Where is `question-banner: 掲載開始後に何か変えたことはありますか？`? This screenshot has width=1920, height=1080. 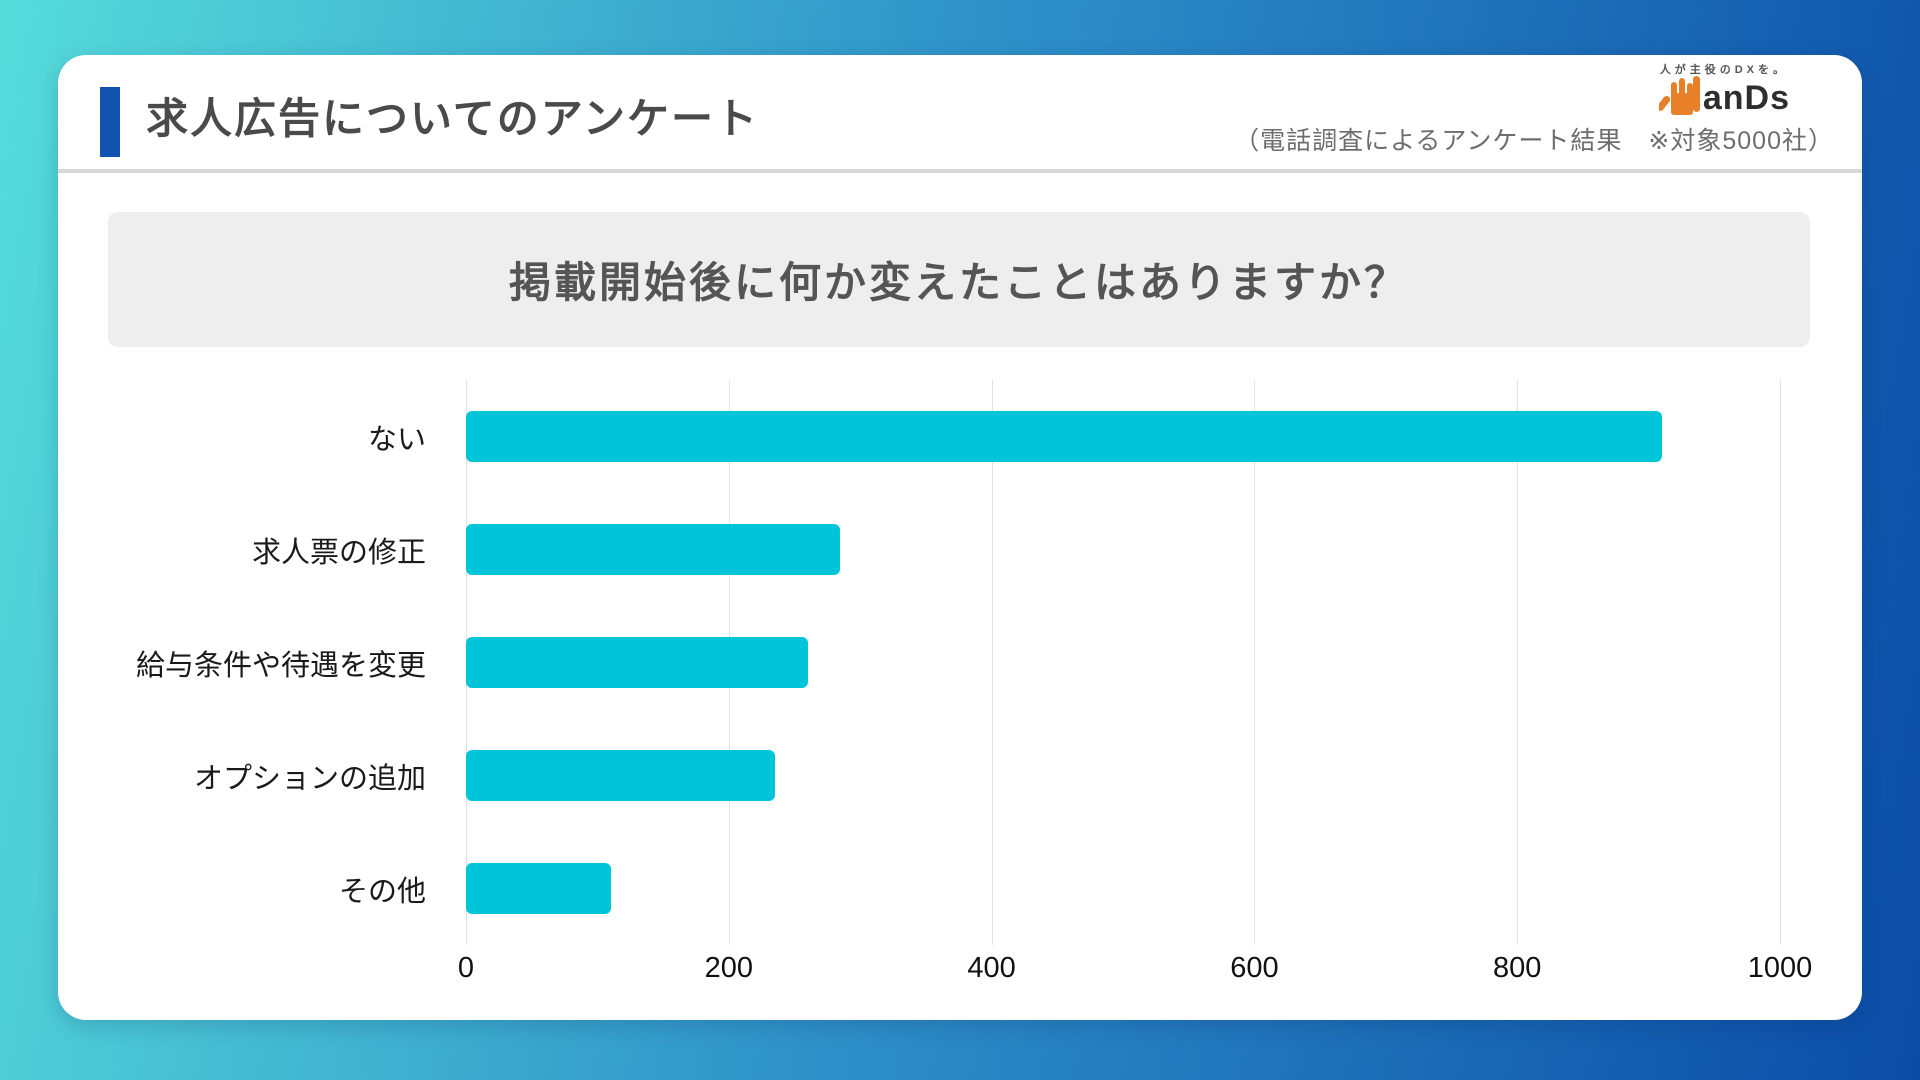
question-banner: 掲載開始後に何か変えたことはありますか？ is located at coordinates (959, 279).